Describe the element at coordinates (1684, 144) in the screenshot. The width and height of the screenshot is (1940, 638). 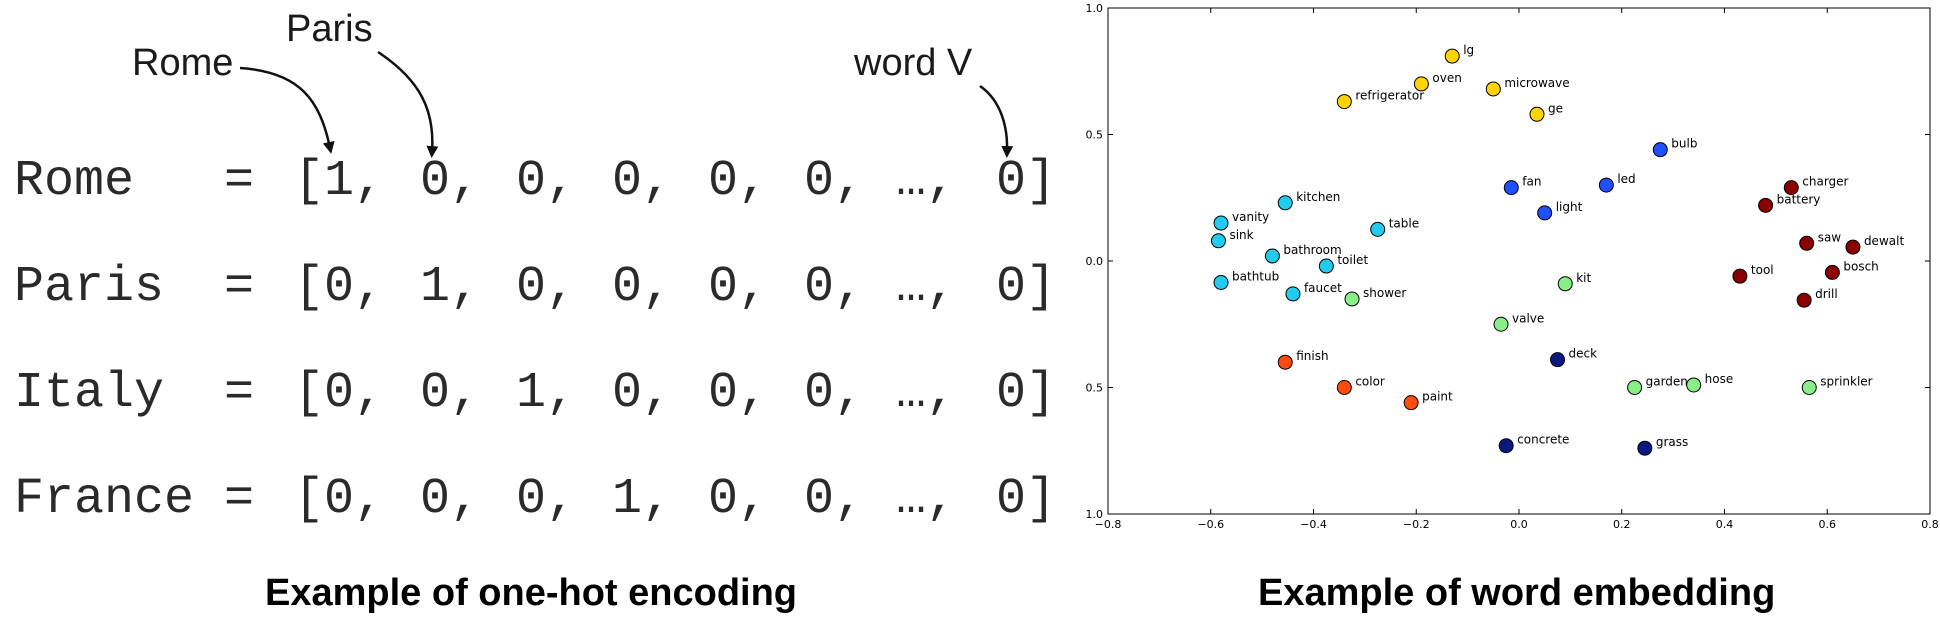
I see `point-label-bulb: bulb` at that location.